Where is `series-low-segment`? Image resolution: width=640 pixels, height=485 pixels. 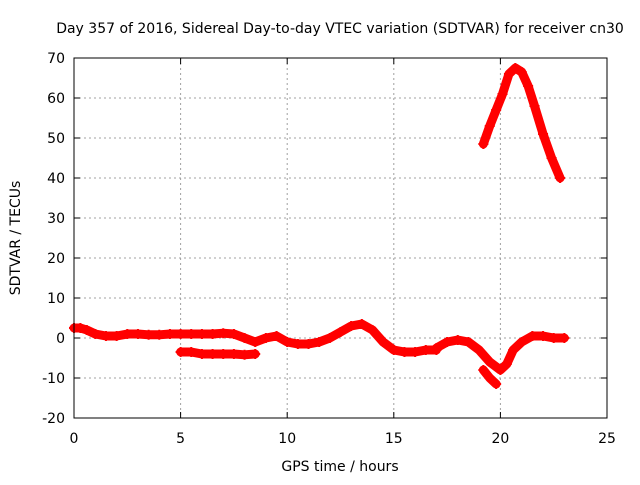
series-low-segment is located at coordinates (218, 353).